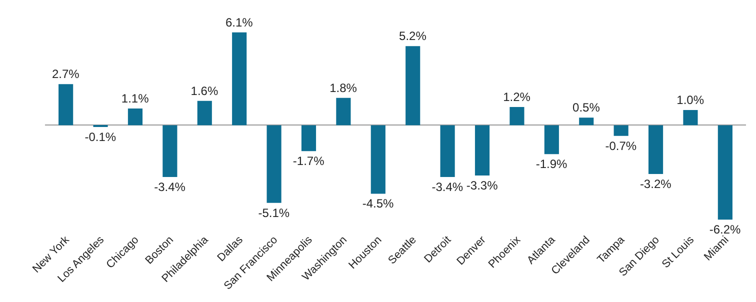 This screenshot has height=302, width=756. What do you see at coordinates (239, 22) in the screenshot?
I see `data-label: 6.1%` at bounding box center [239, 22].